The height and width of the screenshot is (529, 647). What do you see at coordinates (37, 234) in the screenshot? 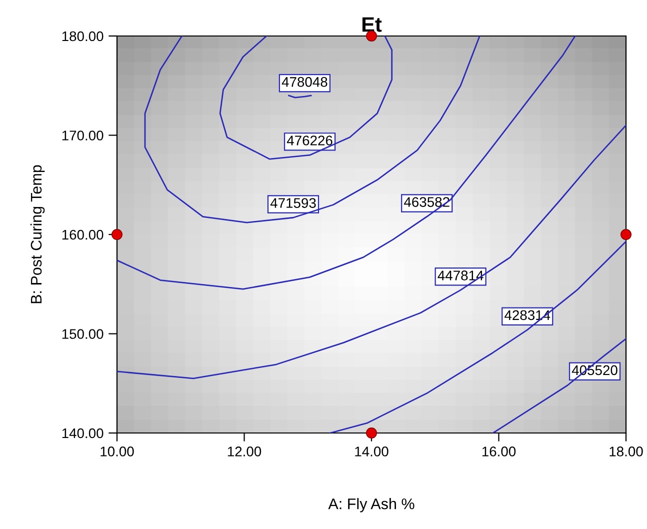
I see `y-axis-title: B: Post Curing Temp` at bounding box center [37, 234].